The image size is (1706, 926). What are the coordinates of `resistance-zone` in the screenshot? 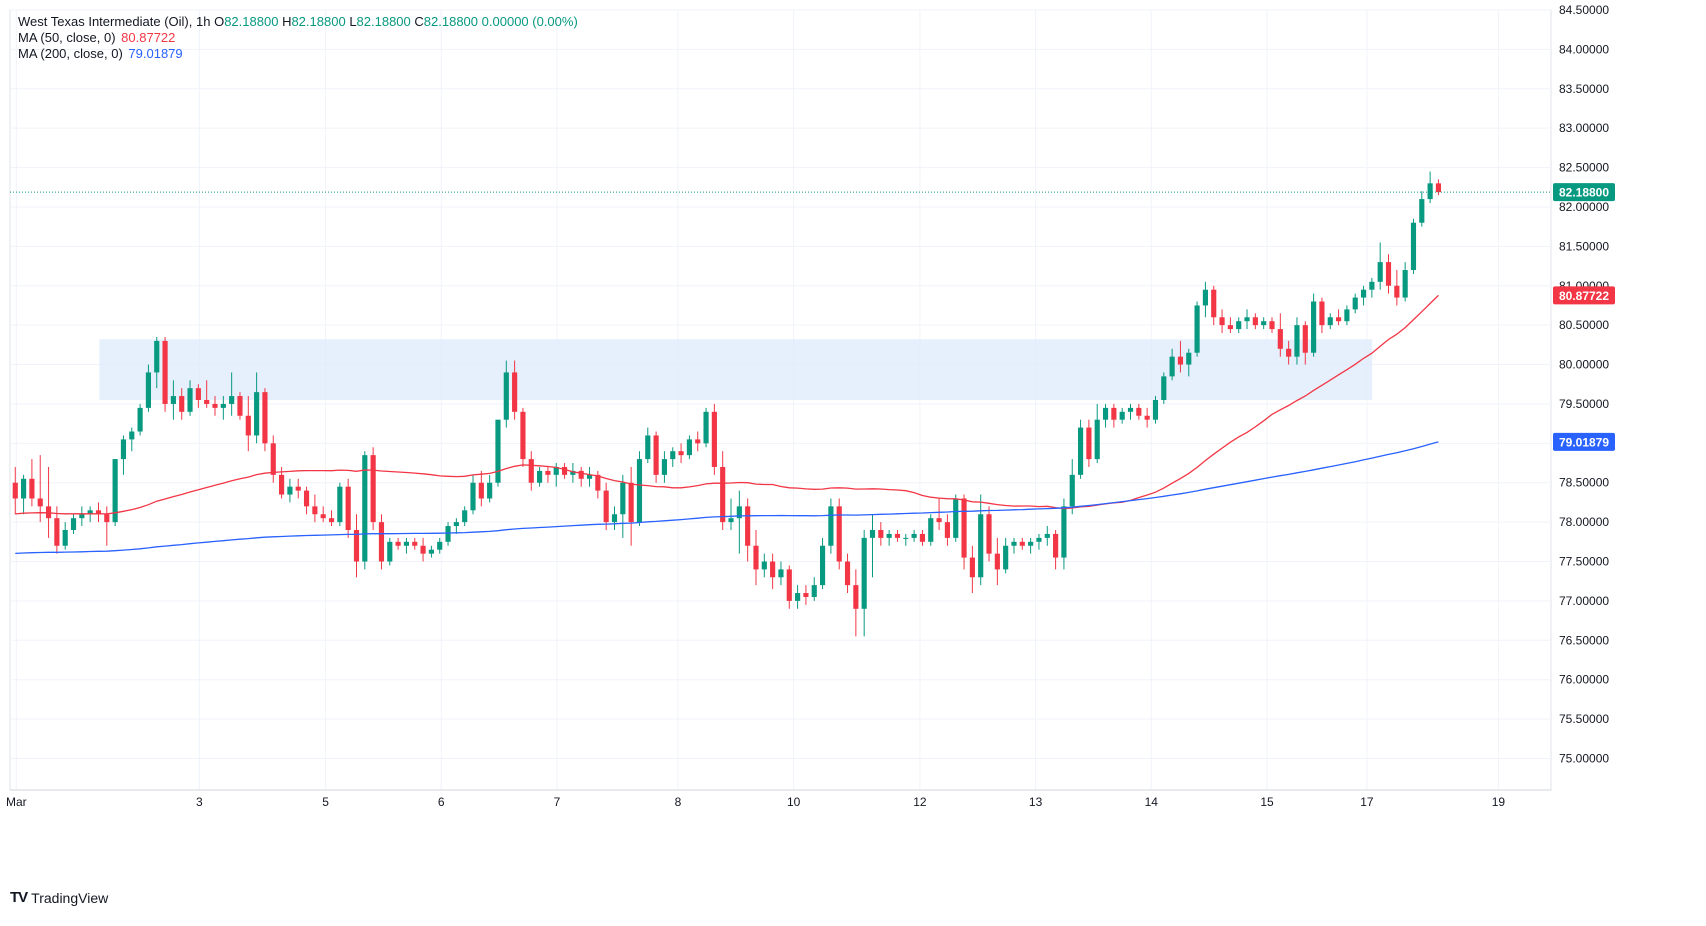 It's located at (736, 369).